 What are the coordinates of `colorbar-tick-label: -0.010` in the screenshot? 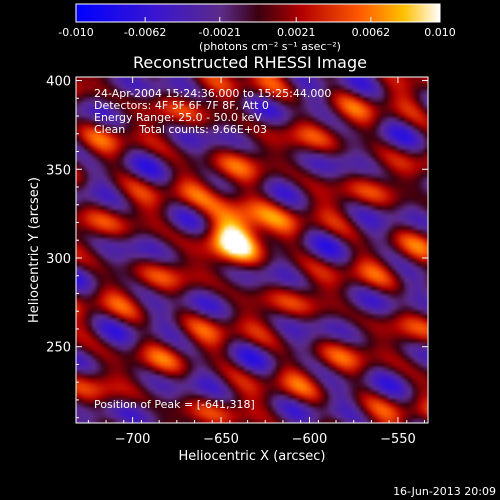 It's located at (75, 32).